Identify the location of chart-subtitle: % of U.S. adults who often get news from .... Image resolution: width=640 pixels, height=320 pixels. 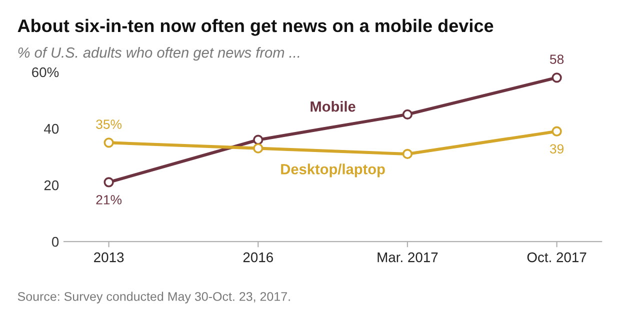
(159, 54).